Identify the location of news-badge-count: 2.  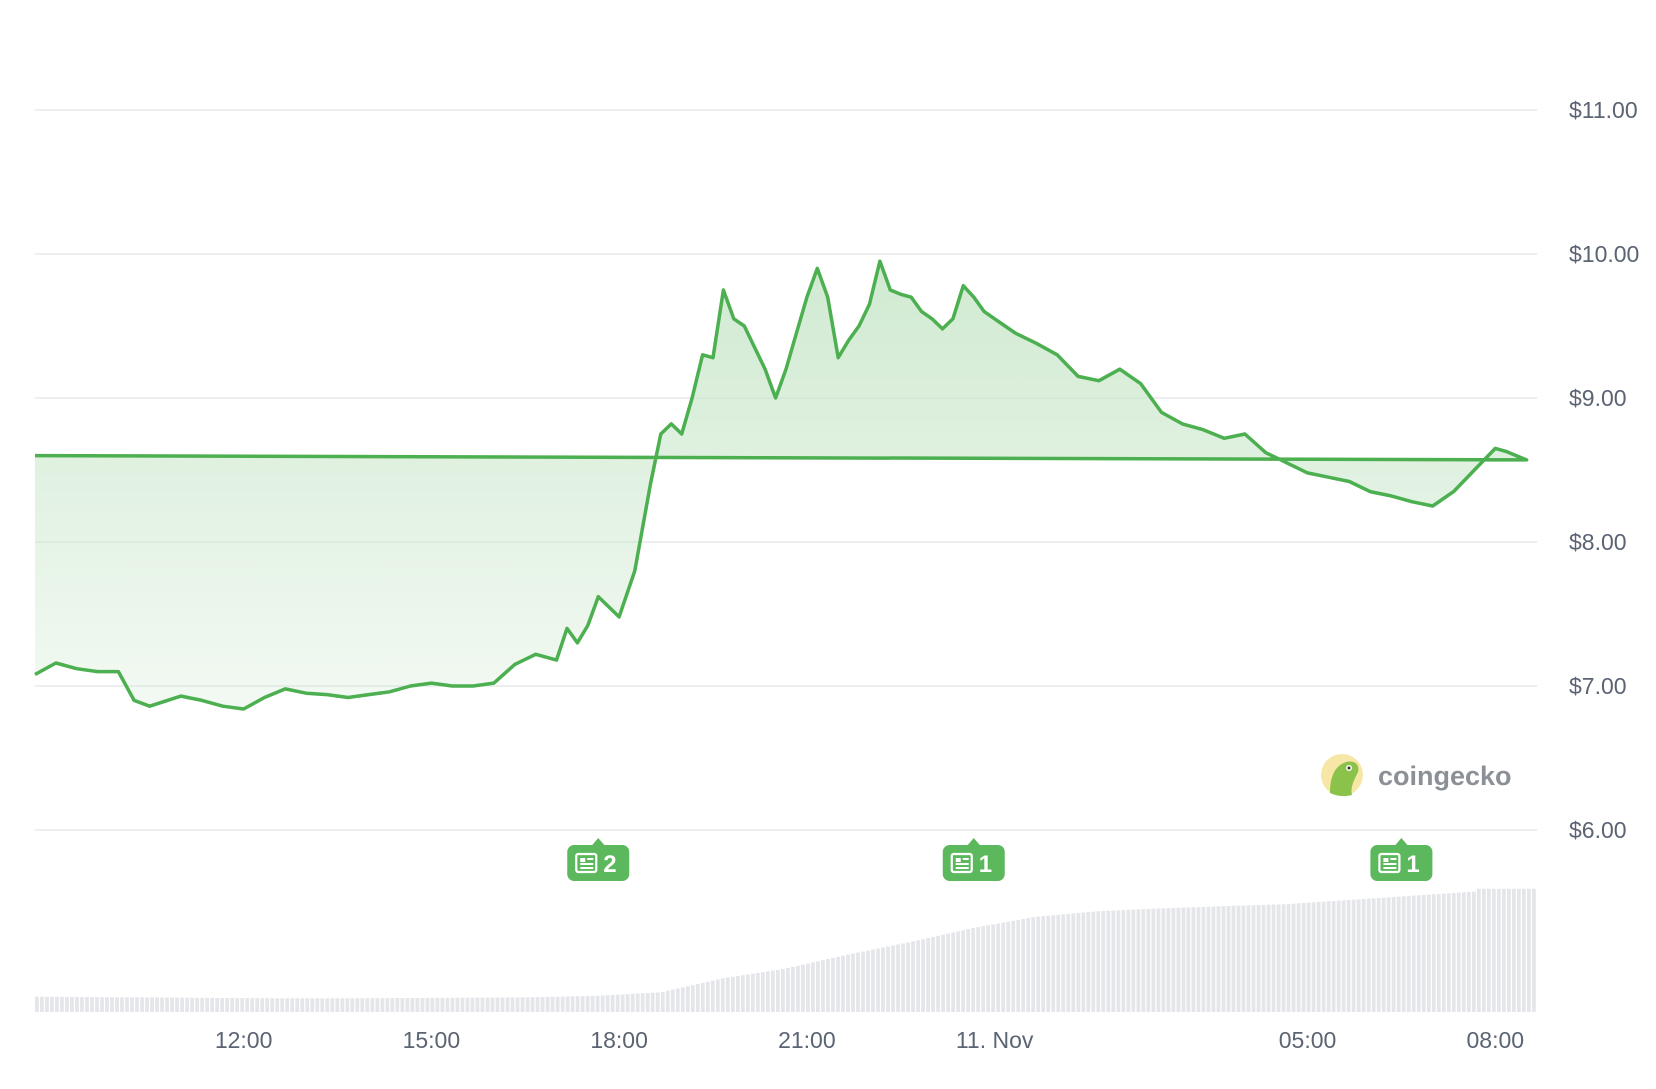
(609, 864).